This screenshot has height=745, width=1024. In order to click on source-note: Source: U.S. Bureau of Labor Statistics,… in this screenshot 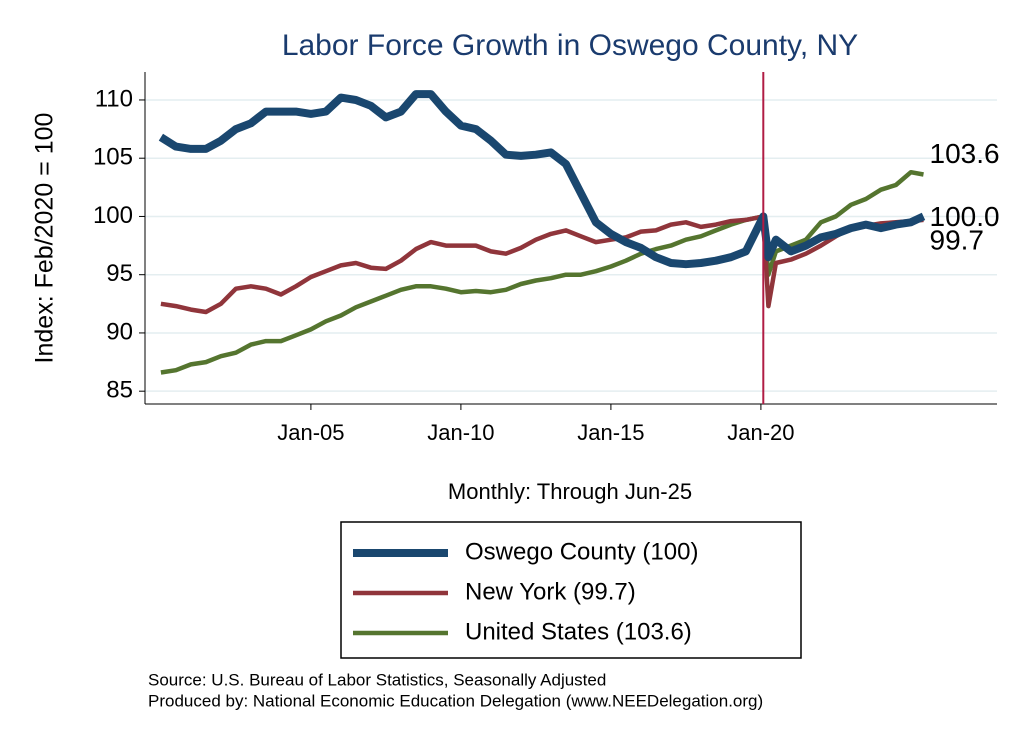, I will do `click(377, 679)`.